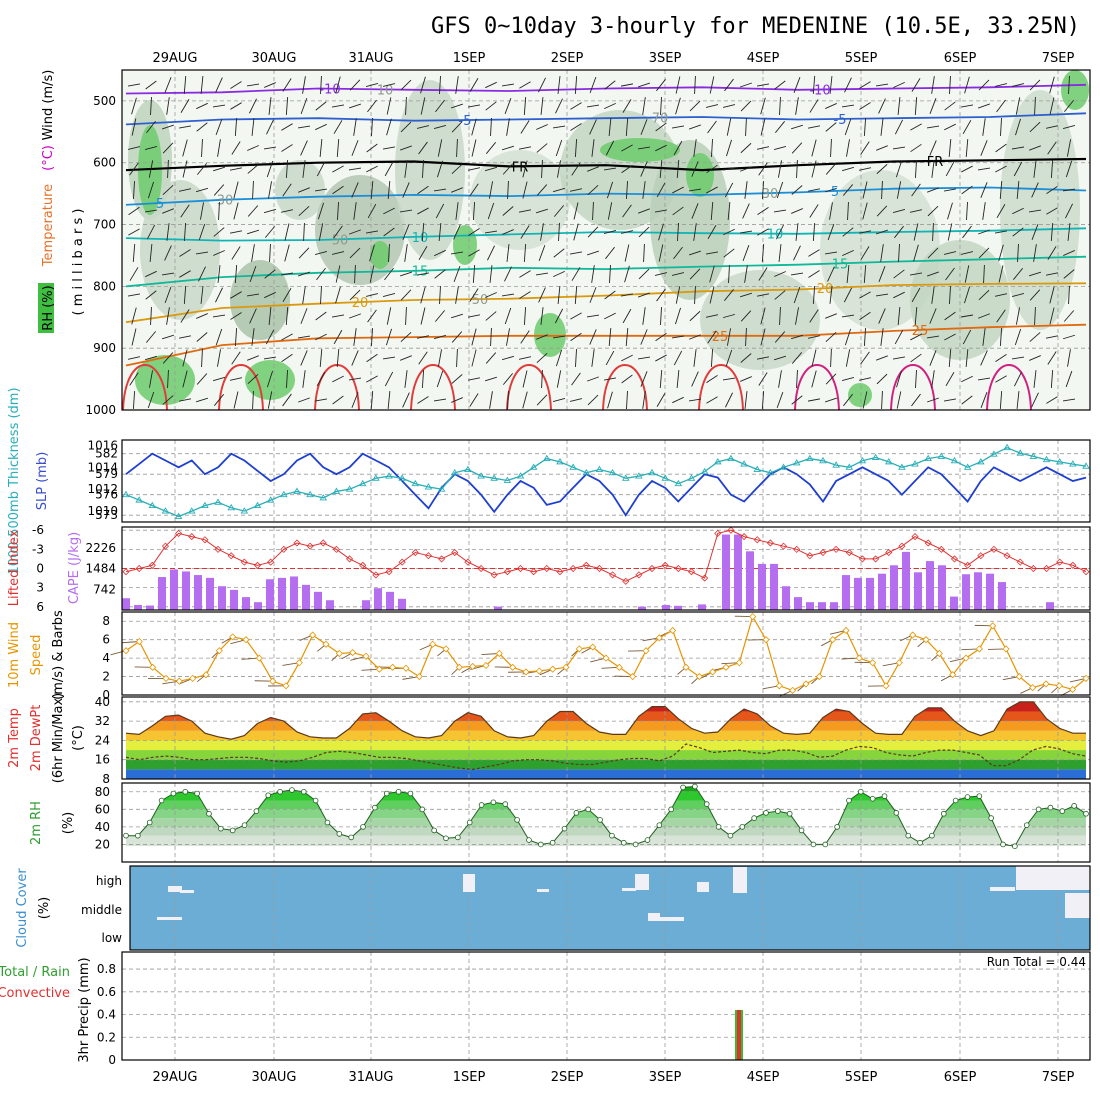 The width and height of the screenshot is (1100, 1100). What do you see at coordinates (1036, 962) in the screenshot?
I see `run-total-label: Run Total = 0.44` at bounding box center [1036, 962].